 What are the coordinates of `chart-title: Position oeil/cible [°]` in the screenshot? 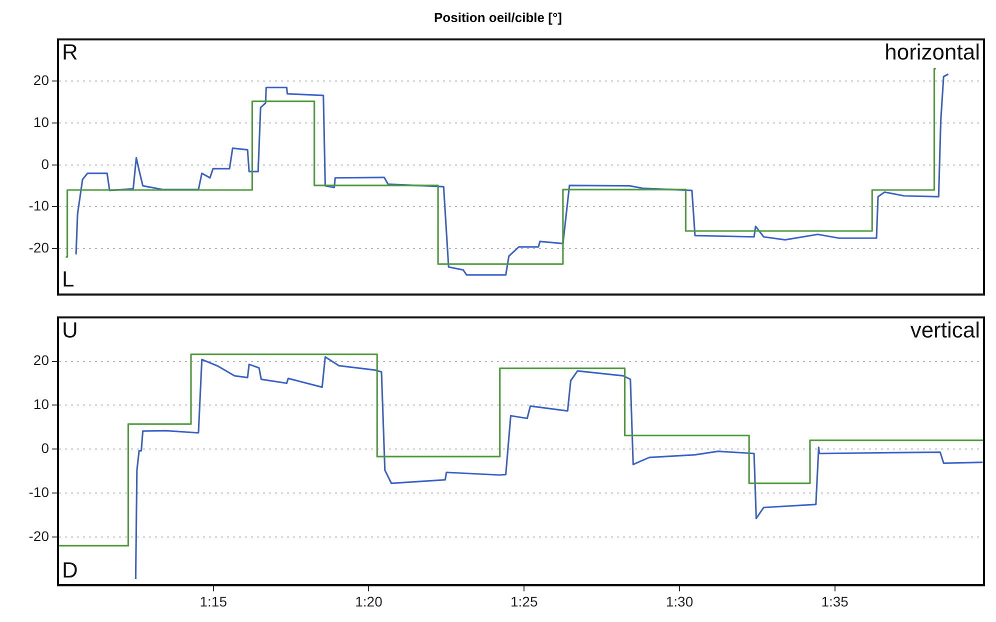 It's located at (498, 18).